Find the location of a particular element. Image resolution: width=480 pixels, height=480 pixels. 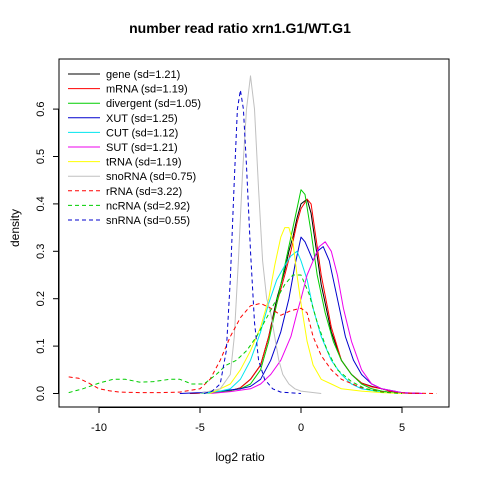

x-tick-label: -10 is located at coordinates (99, 428).